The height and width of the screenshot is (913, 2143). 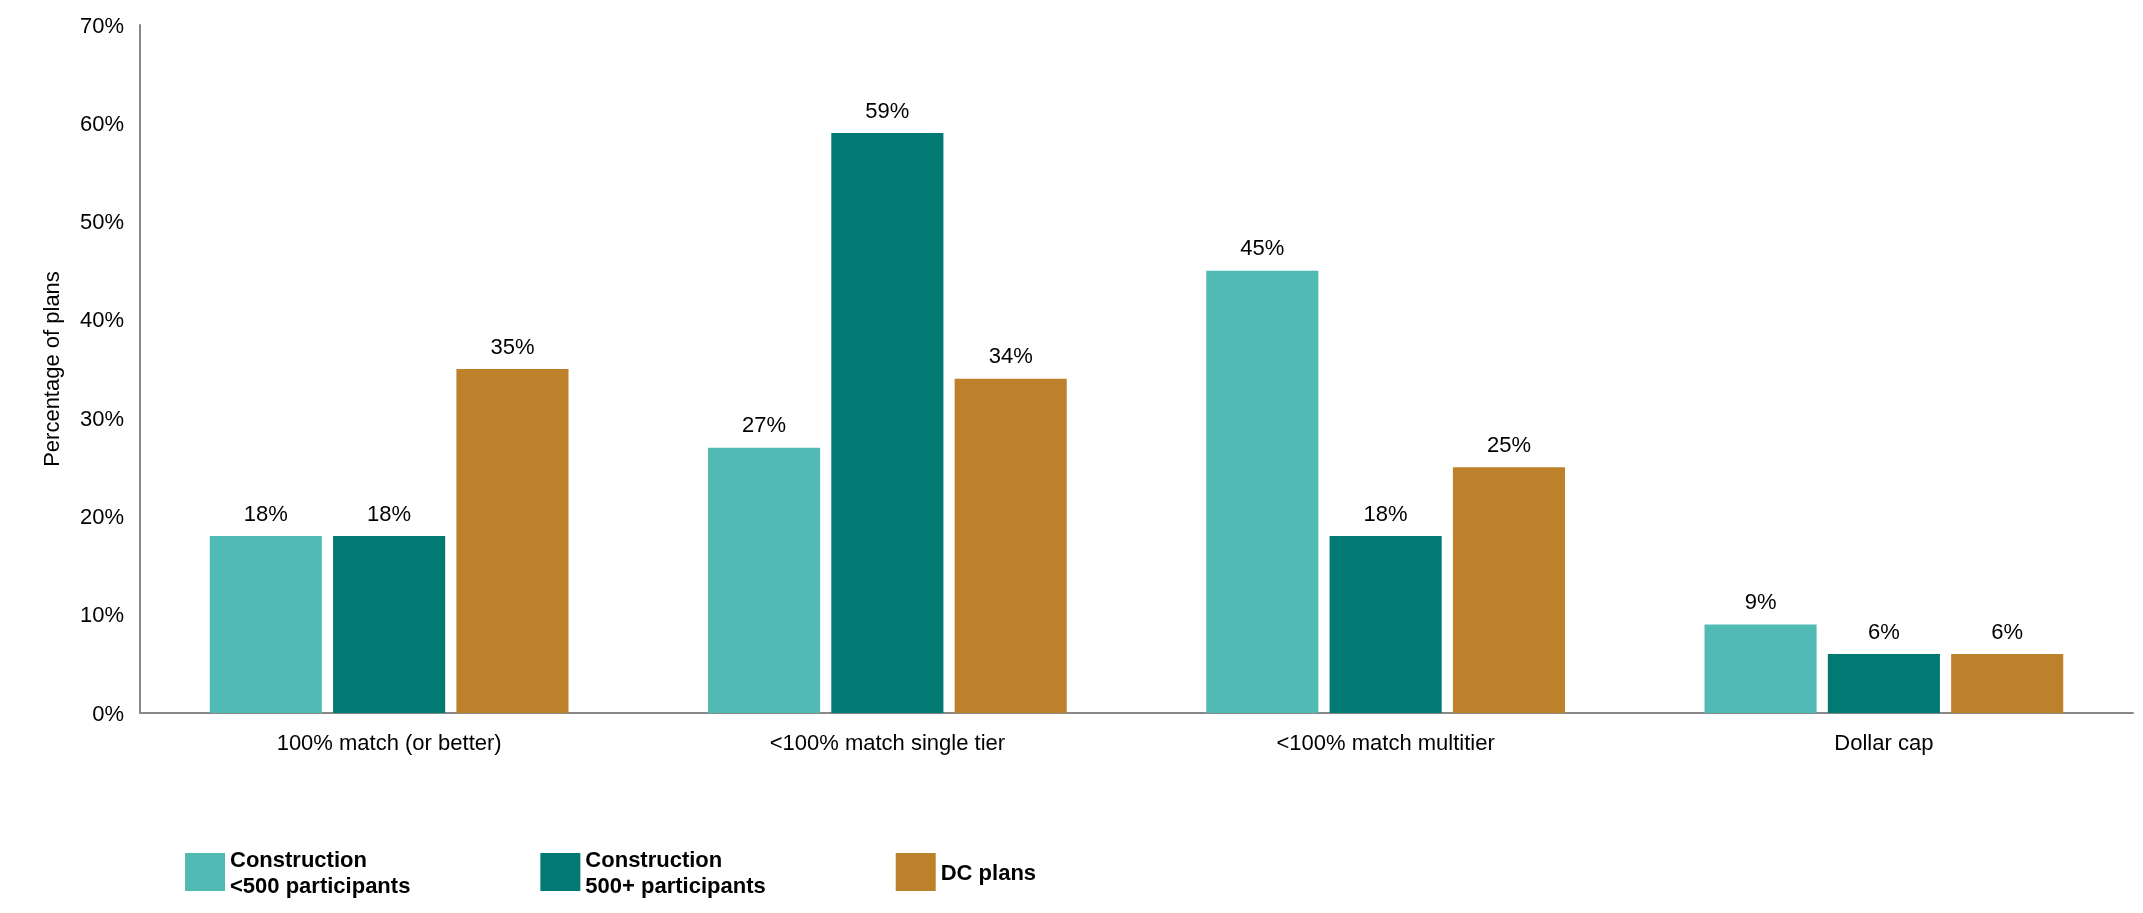 What do you see at coordinates (764, 425) in the screenshot?
I see `data-label: 27%` at bounding box center [764, 425].